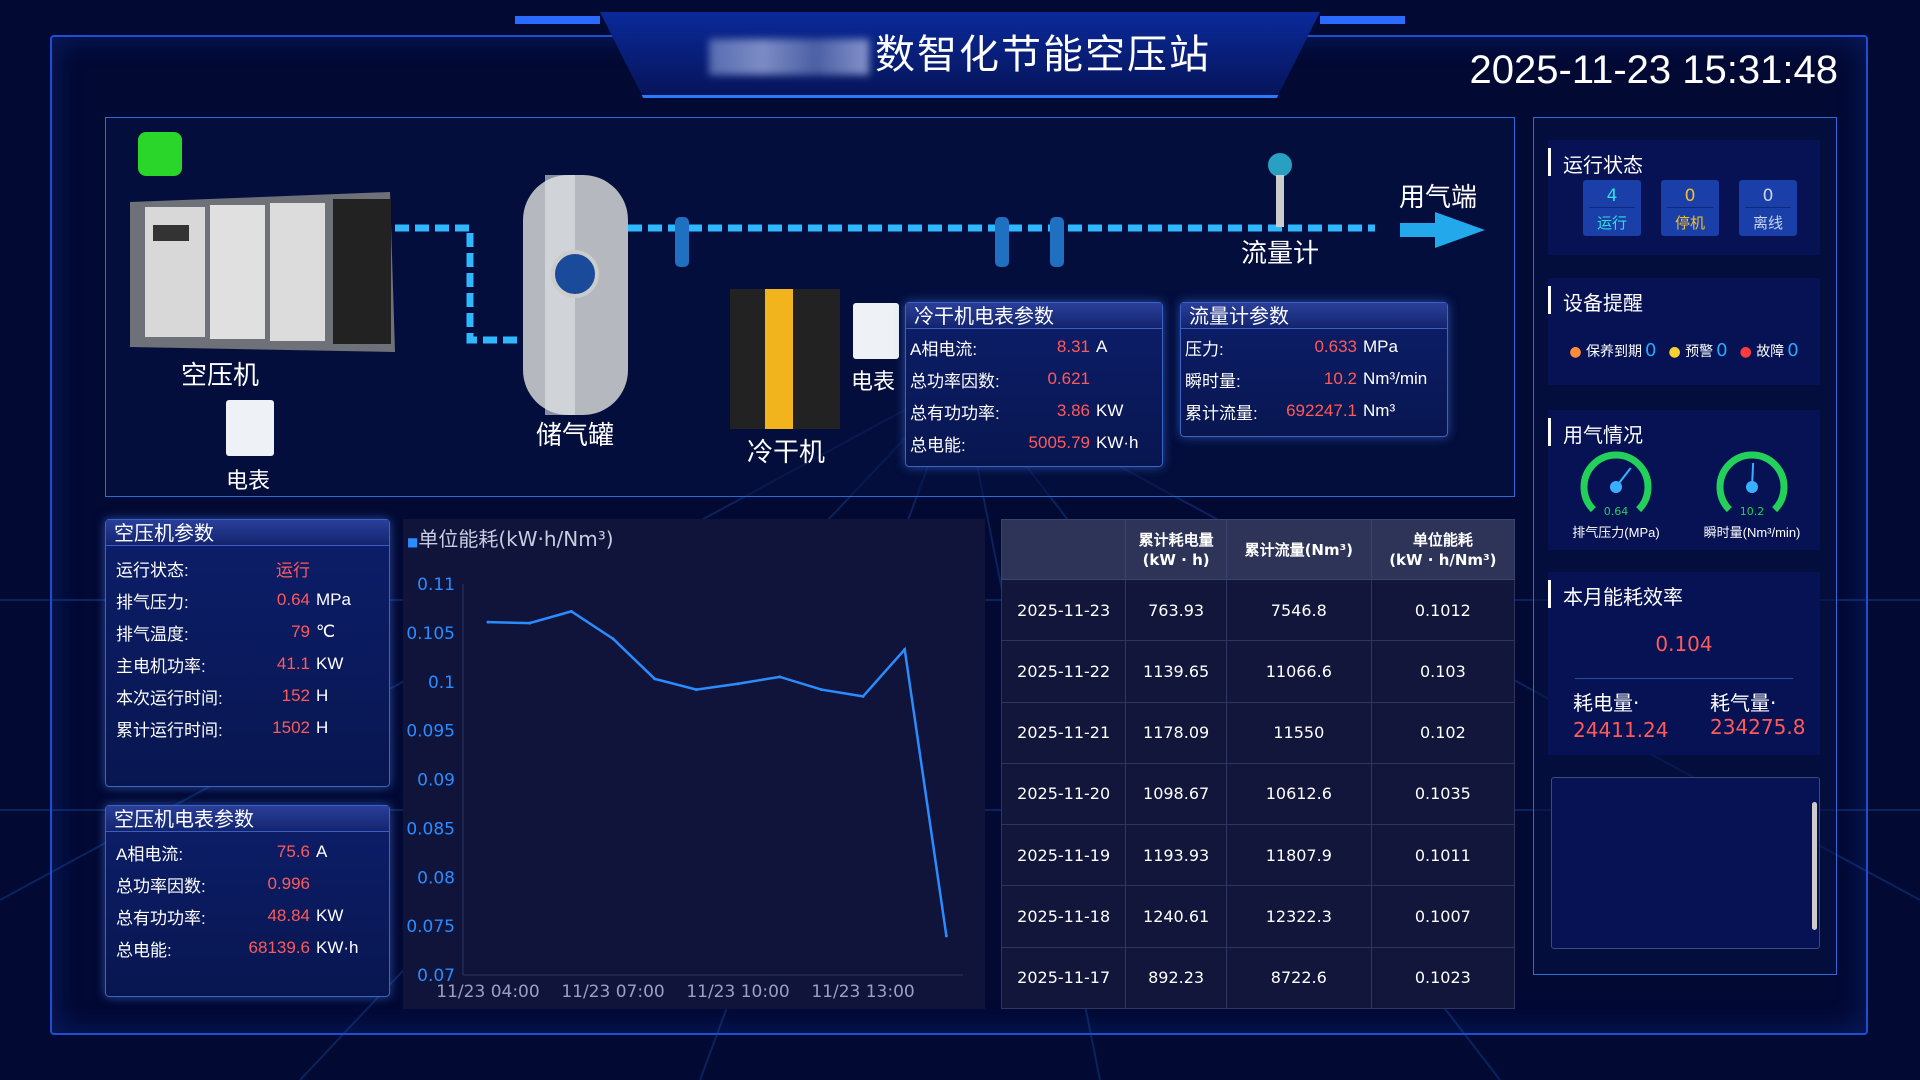 Image resolution: width=1920 pixels, height=1080 pixels. What do you see at coordinates (1034, 411) in the screenshot?
I see `param-row: 总有功功率: 3.86 KW` at bounding box center [1034, 411].